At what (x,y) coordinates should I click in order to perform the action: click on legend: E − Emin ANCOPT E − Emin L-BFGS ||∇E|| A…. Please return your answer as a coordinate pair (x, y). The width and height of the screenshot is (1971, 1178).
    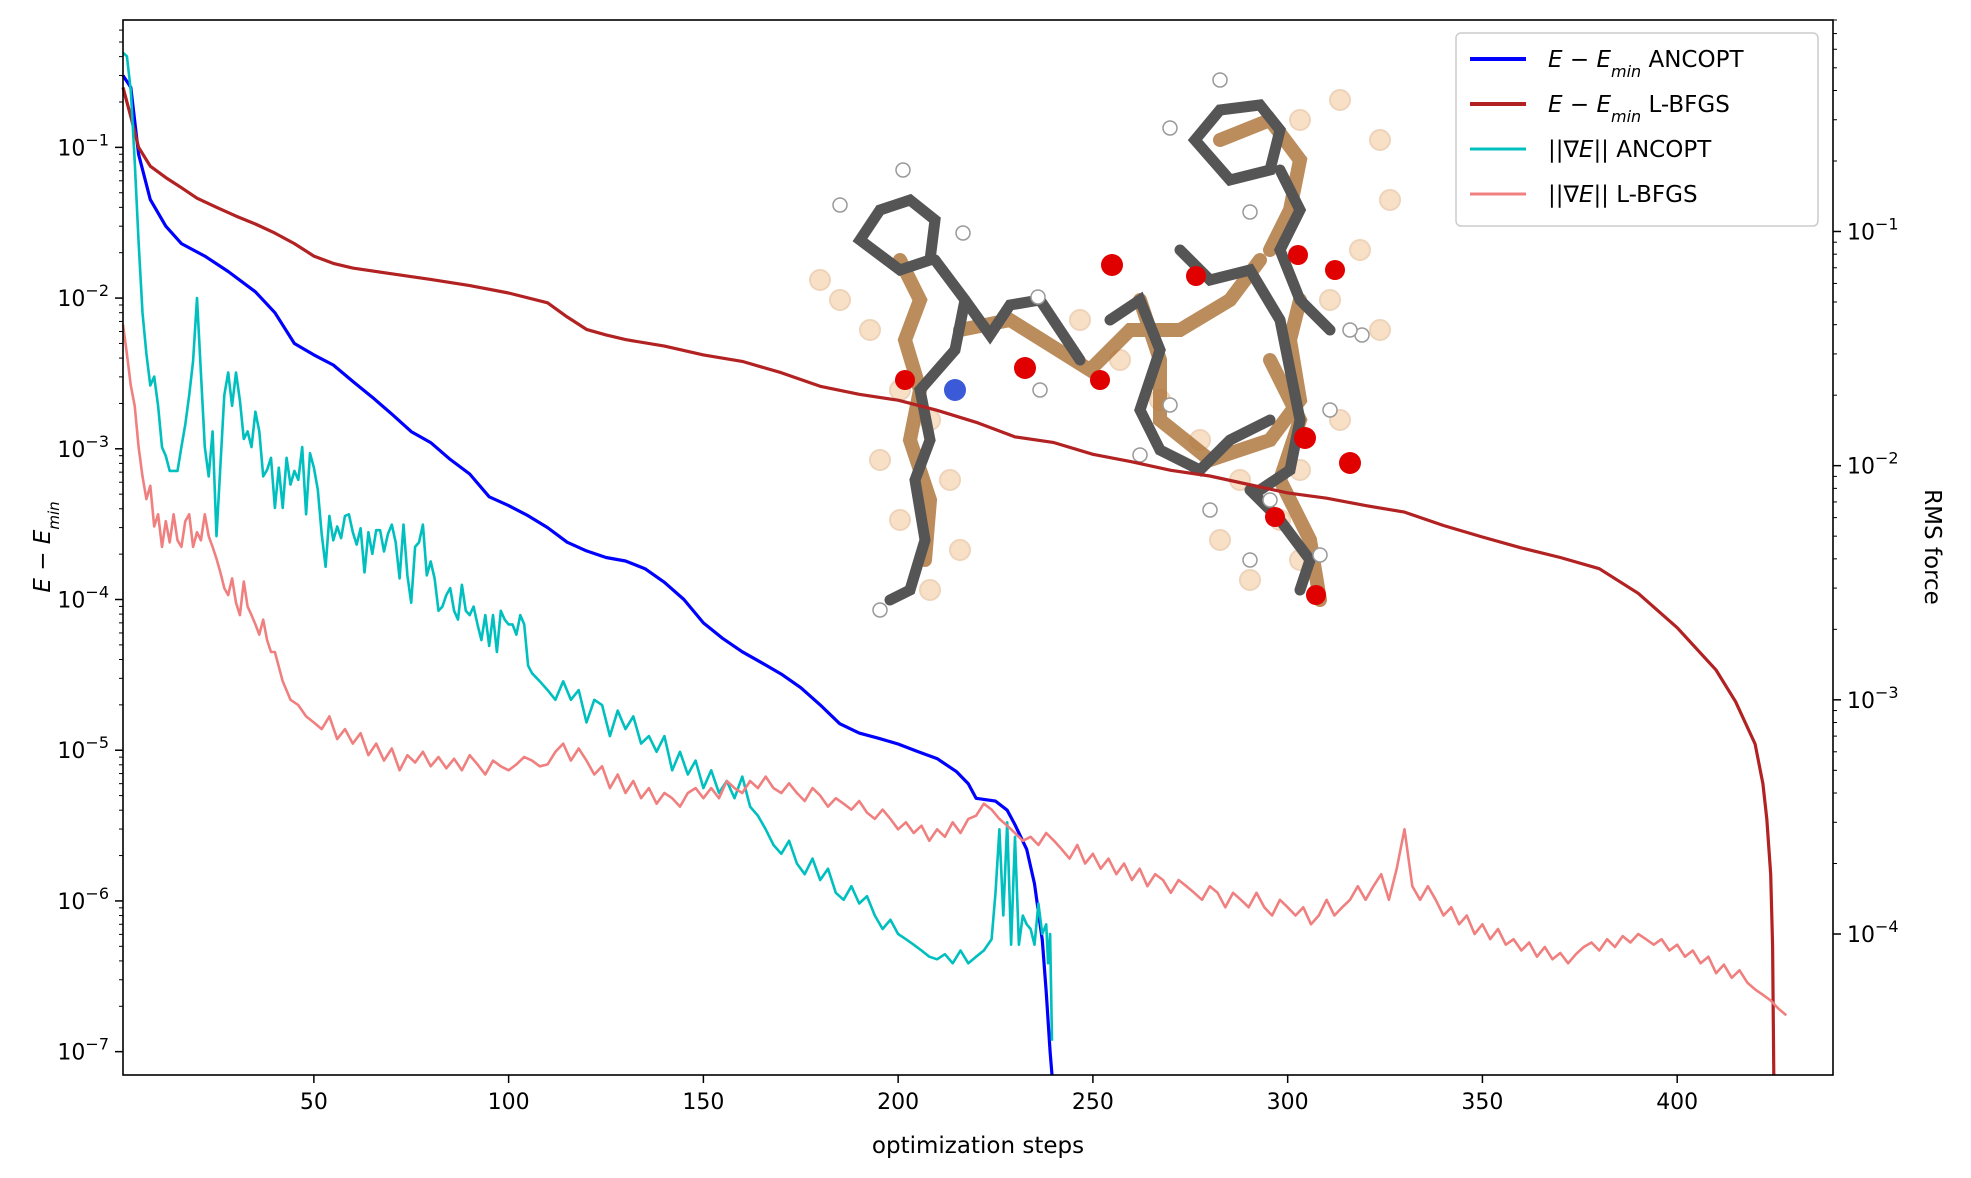
    Looking at the image, I should click on (1637, 129).